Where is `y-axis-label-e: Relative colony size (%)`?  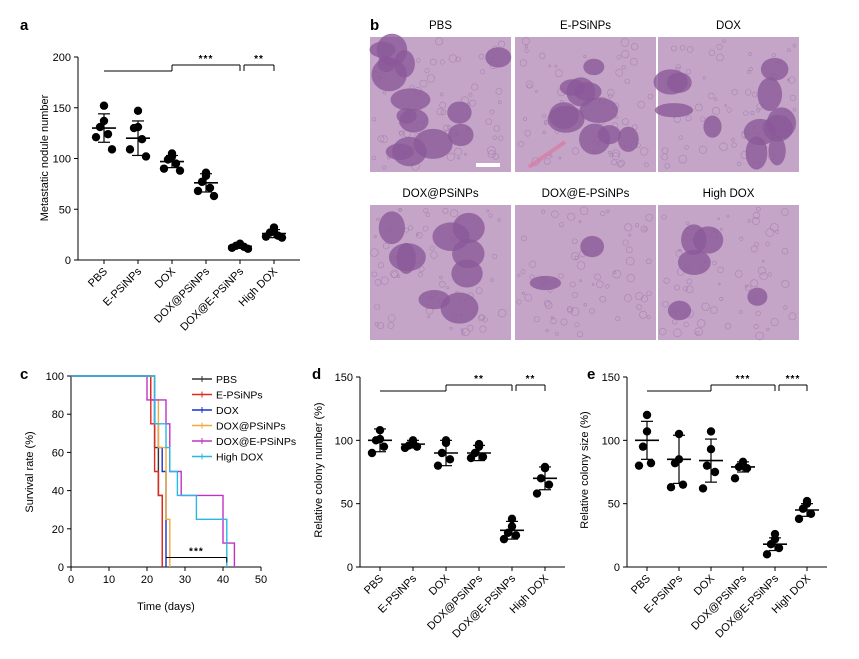
y-axis-label-e: Relative colony size (%) is located at coordinates (585, 469).